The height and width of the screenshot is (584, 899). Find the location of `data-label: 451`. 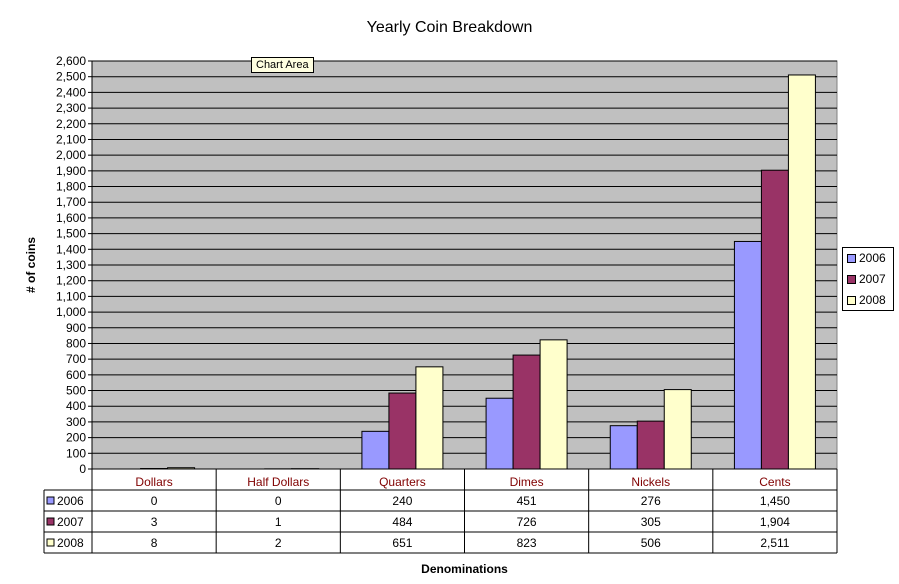

data-label: 451 is located at coordinates (527, 501).